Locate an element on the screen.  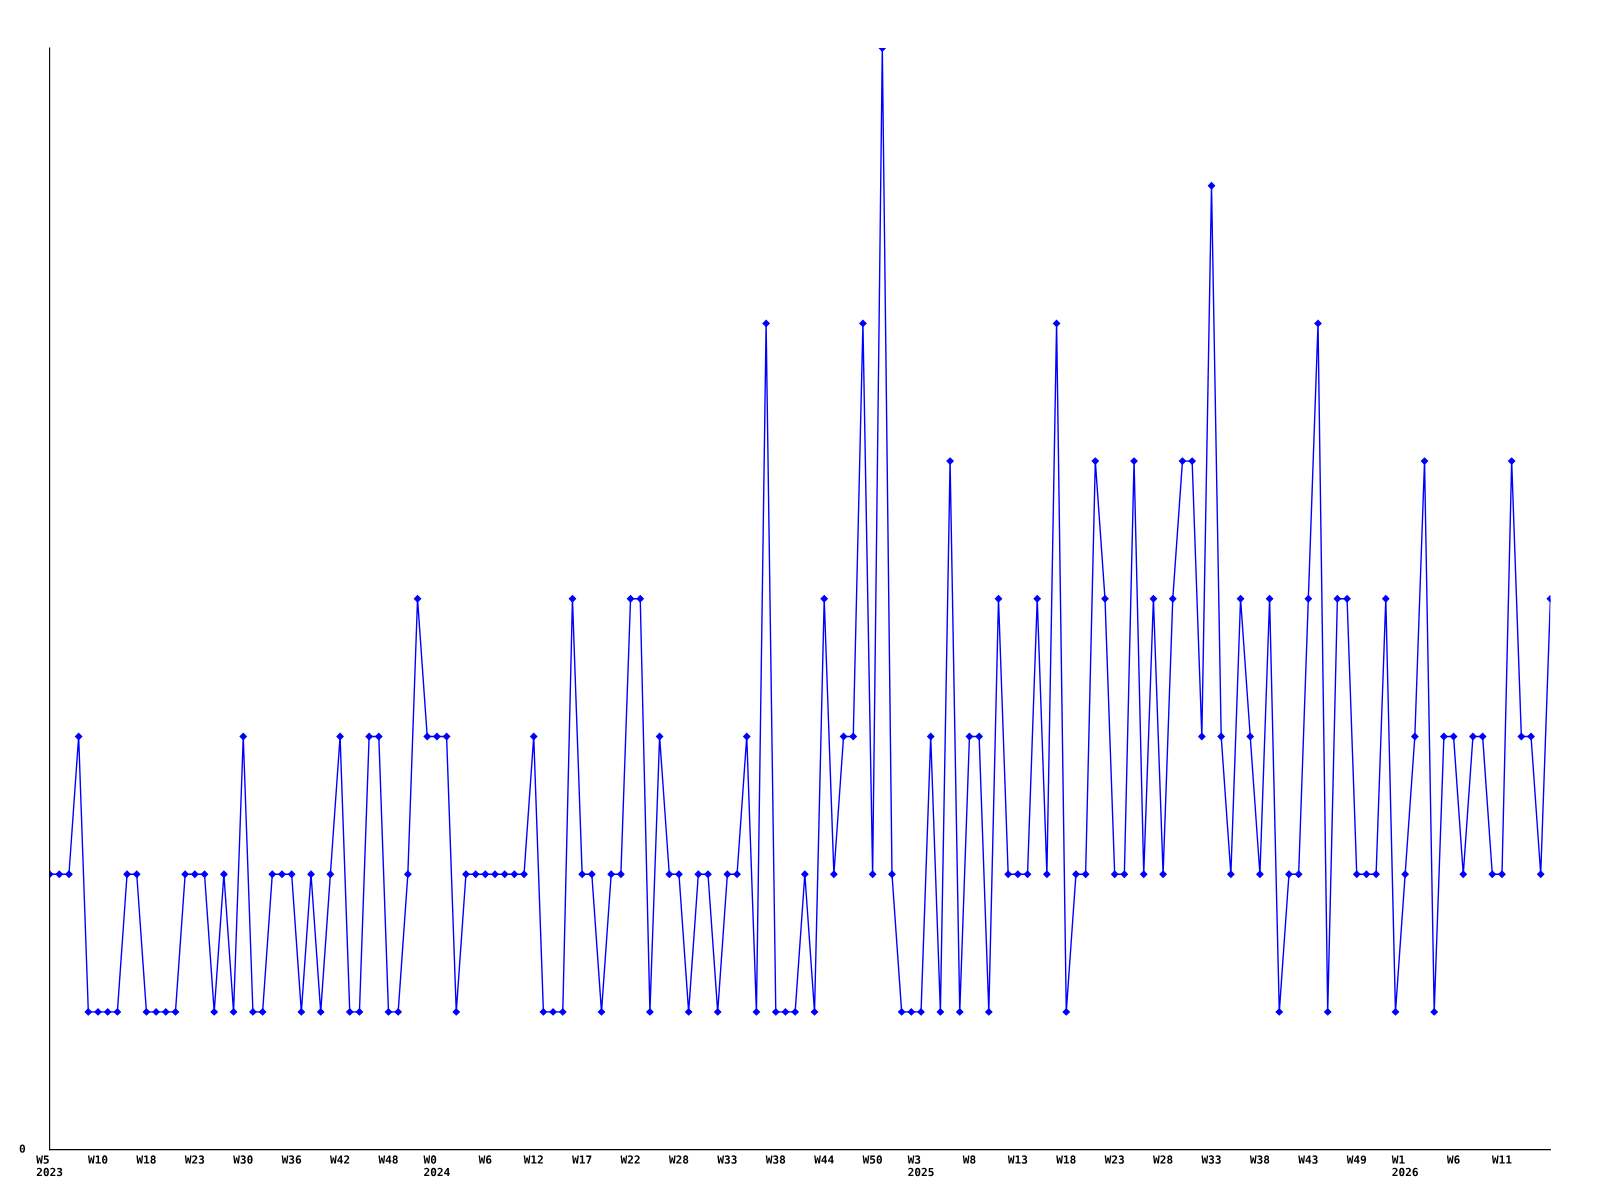
x-tick-label: W36 is located at coordinates (291, 1159).